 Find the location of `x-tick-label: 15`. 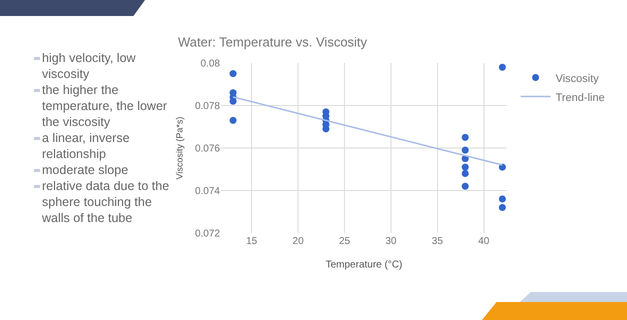

x-tick-label: 15 is located at coordinates (252, 241).